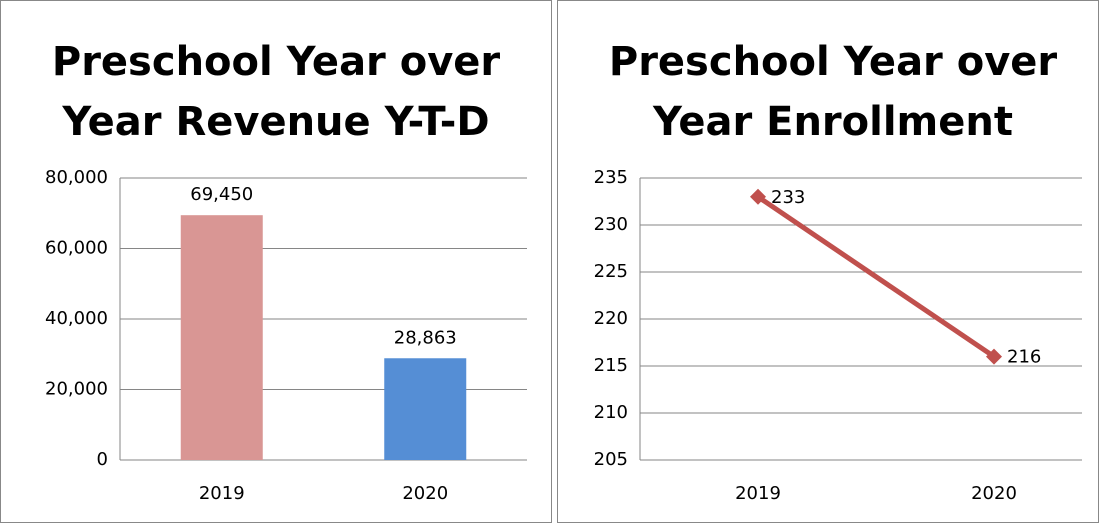 This screenshot has height=523, width=1100. What do you see at coordinates (1024, 357) in the screenshot?
I see `data-label: 216` at bounding box center [1024, 357].